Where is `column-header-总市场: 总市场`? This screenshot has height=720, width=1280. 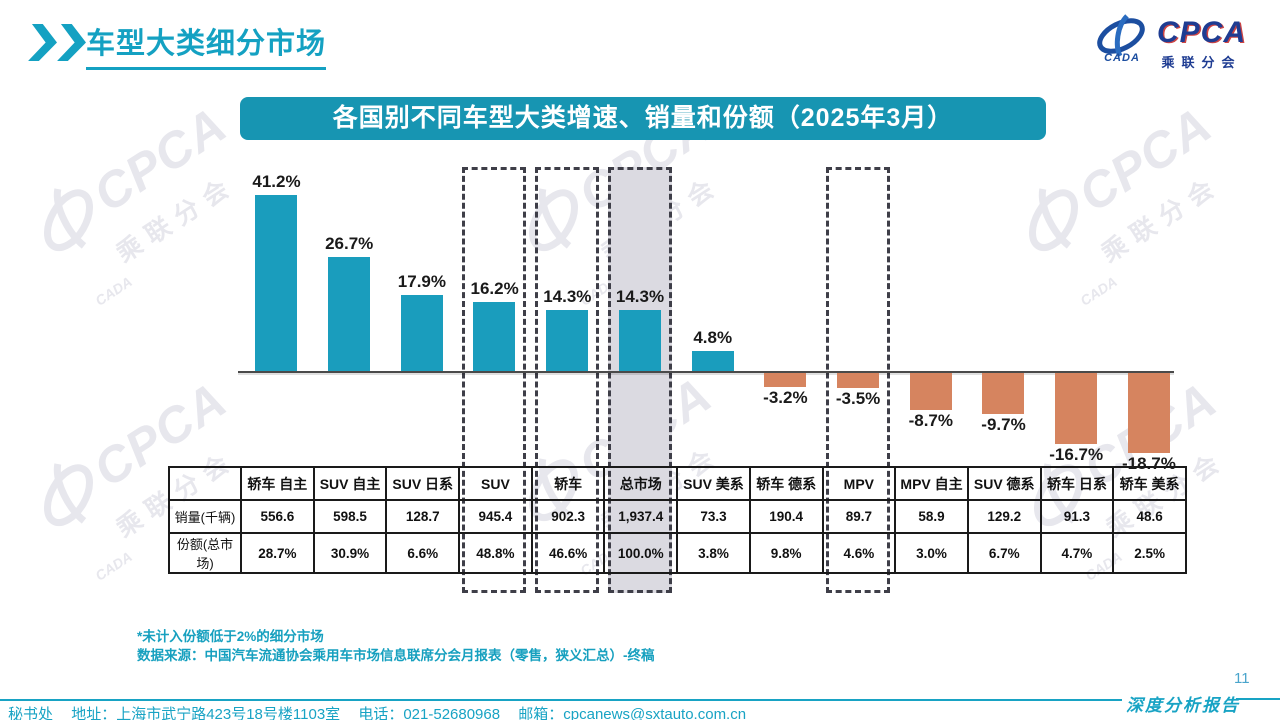 column-header-总市场: 总市场 is located at coordinates (641, 483).